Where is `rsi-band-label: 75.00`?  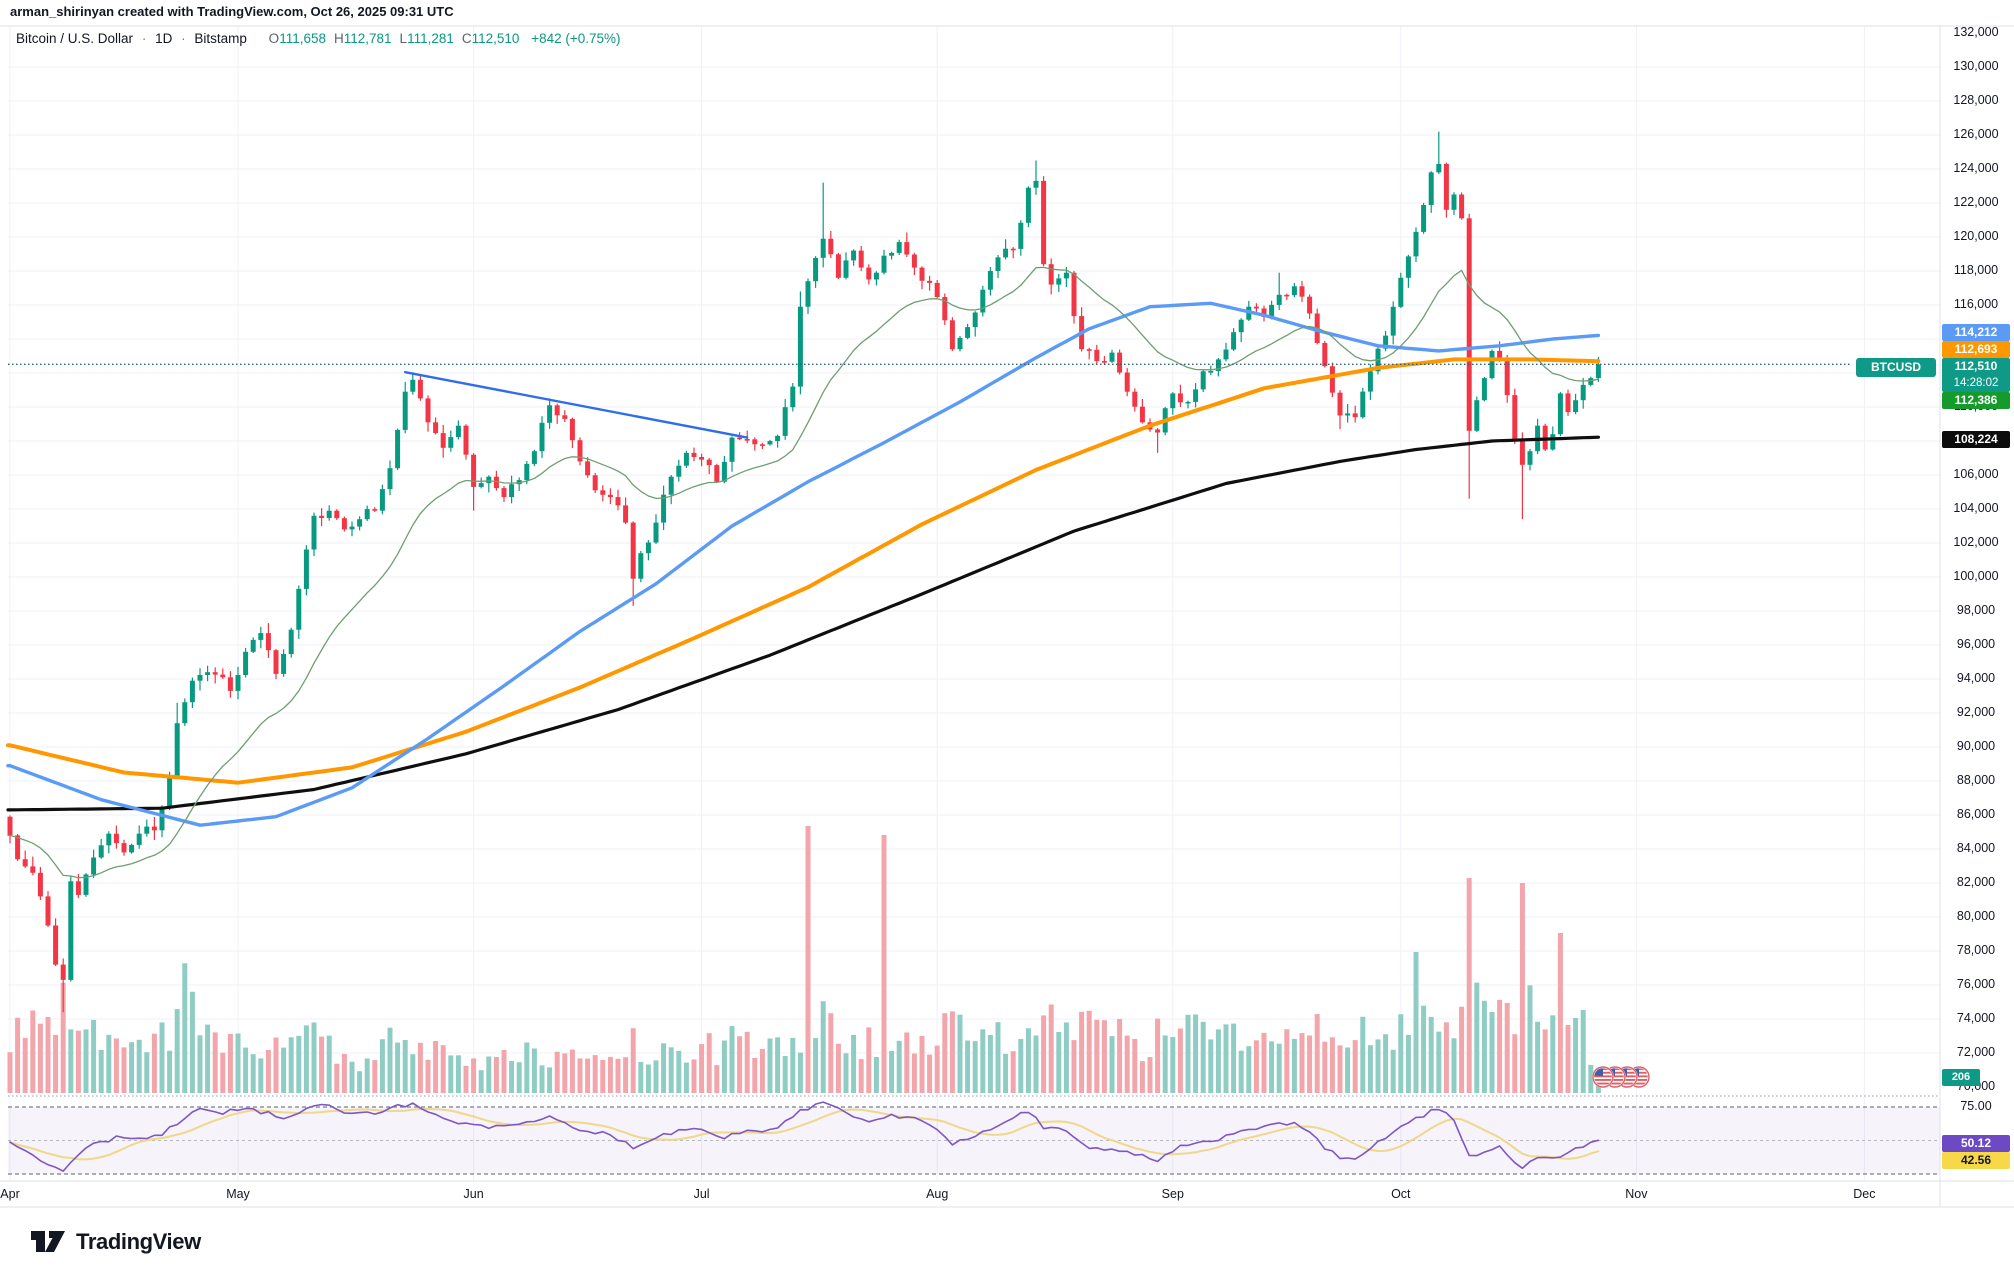
rsi-band-label: 75.00 is located at coordinates (1976, 1106).